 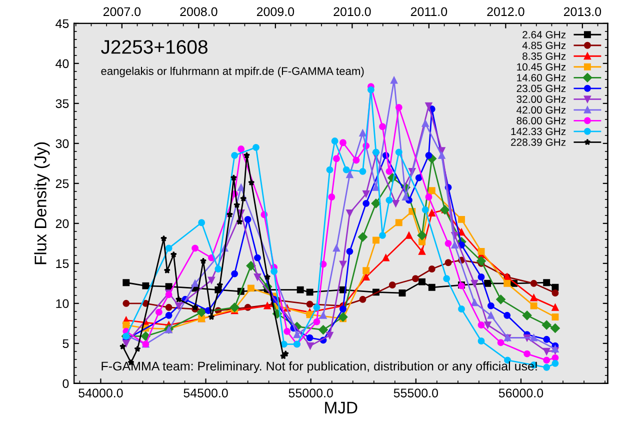 What do you see at coordinates (341, 408) in the screenshot?
I see `x-axis-title: MJD` at bounding box center [341, 408].